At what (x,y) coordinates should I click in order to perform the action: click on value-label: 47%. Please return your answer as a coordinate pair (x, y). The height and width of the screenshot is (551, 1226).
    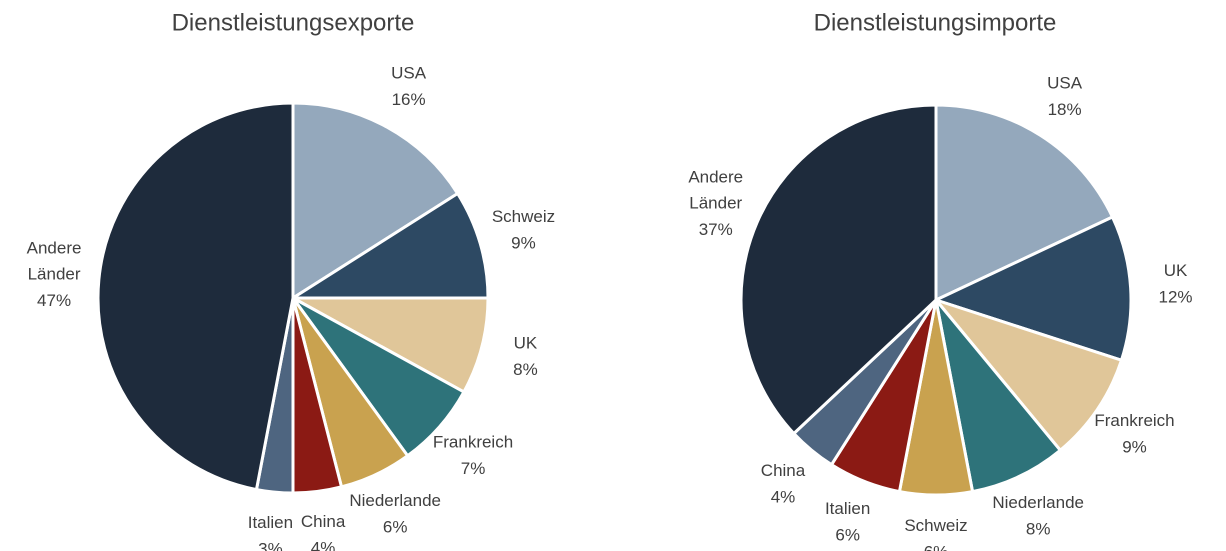
    Looking at the image, I should click on (54, 300).